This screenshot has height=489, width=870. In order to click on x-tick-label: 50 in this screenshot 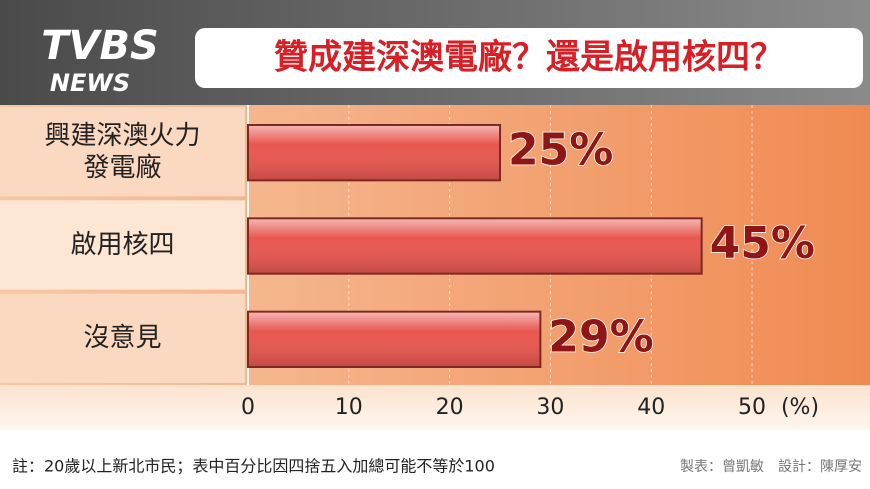, I will do `click(752, 407)`.